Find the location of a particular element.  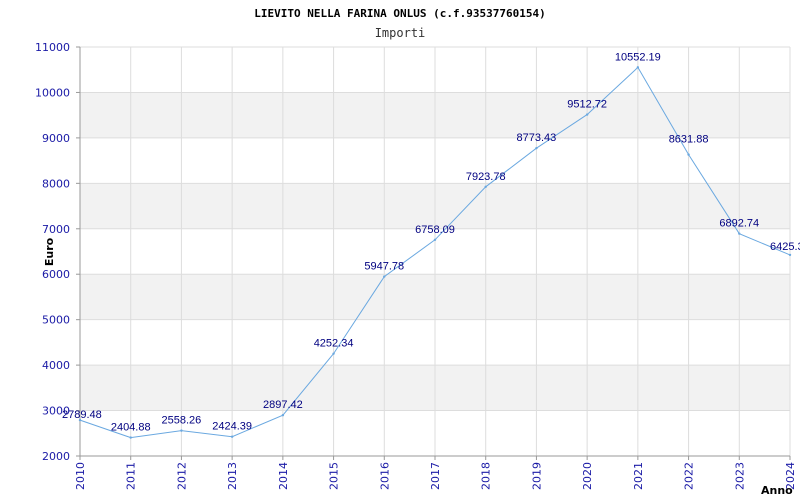

x-axis-label: Anno is located at coordinates (777, 490).